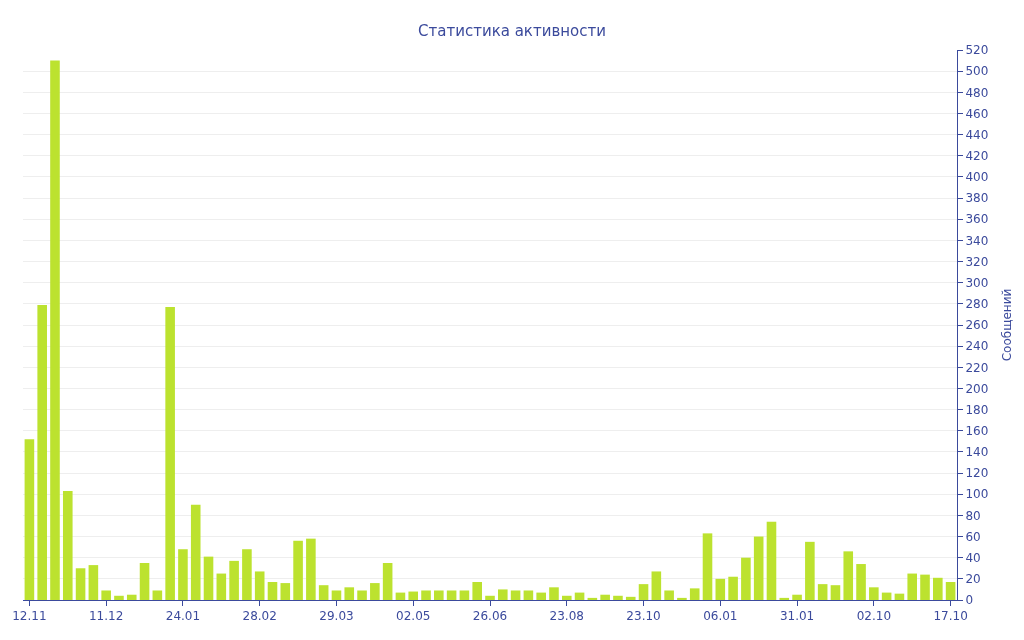 This screenshot has width=1024, height=640. Describe the element at coordinates (977, 304) in the screenshot. I see `y-tick-label: 280` at that location.